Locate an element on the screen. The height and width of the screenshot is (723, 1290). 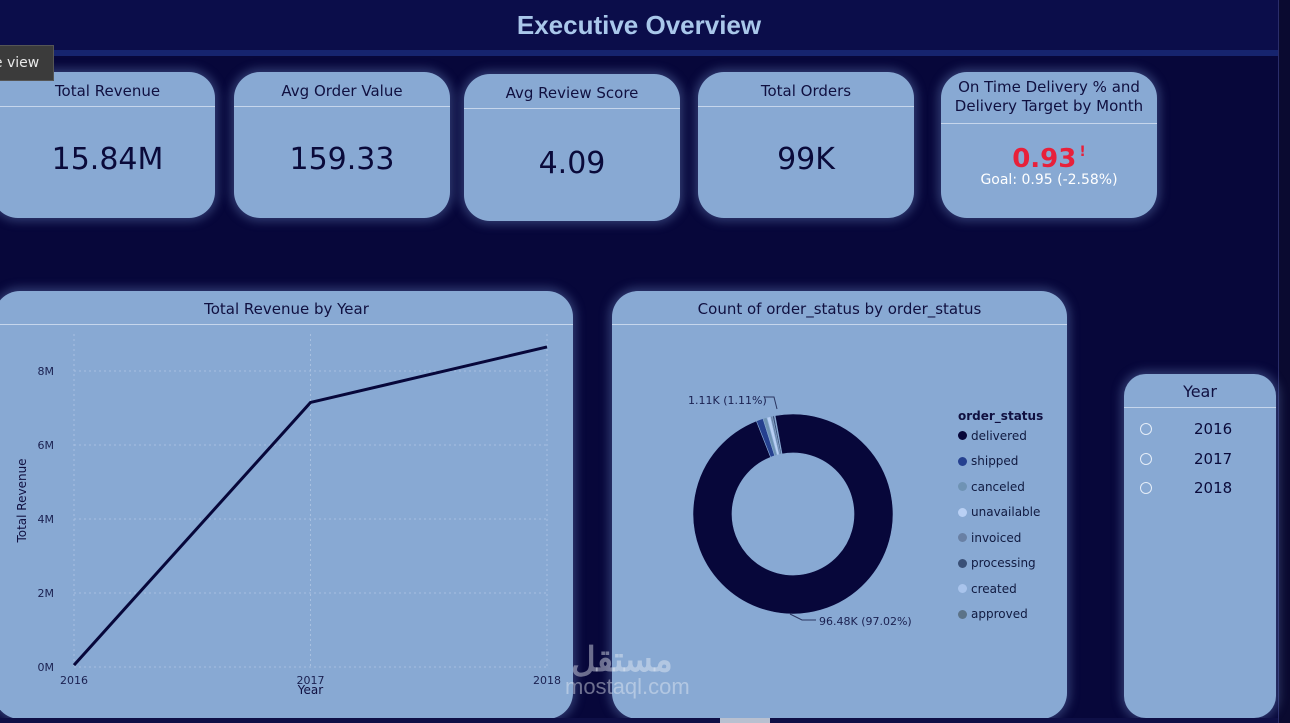
slicer-option-2018: 2018 is located at coordinates (1200, 488).